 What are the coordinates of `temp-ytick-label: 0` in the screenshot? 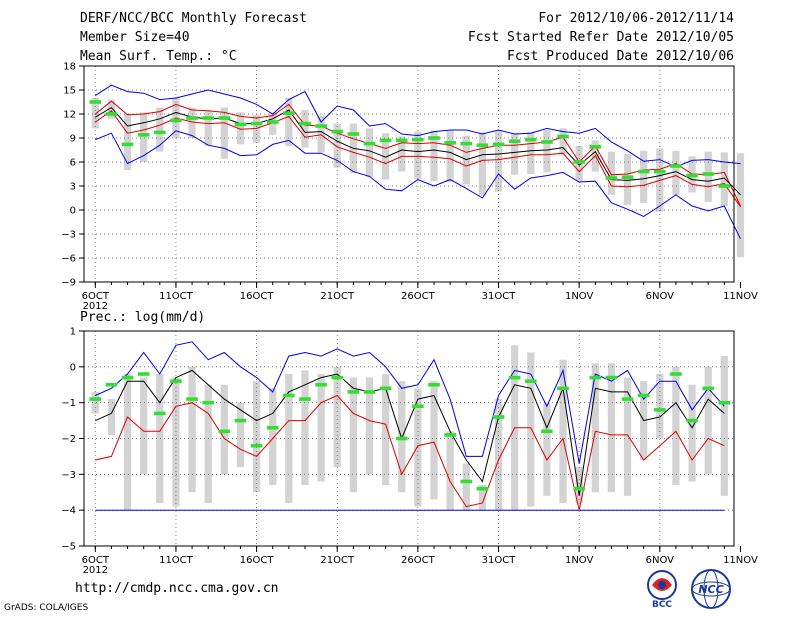 It's located at (73, 211).